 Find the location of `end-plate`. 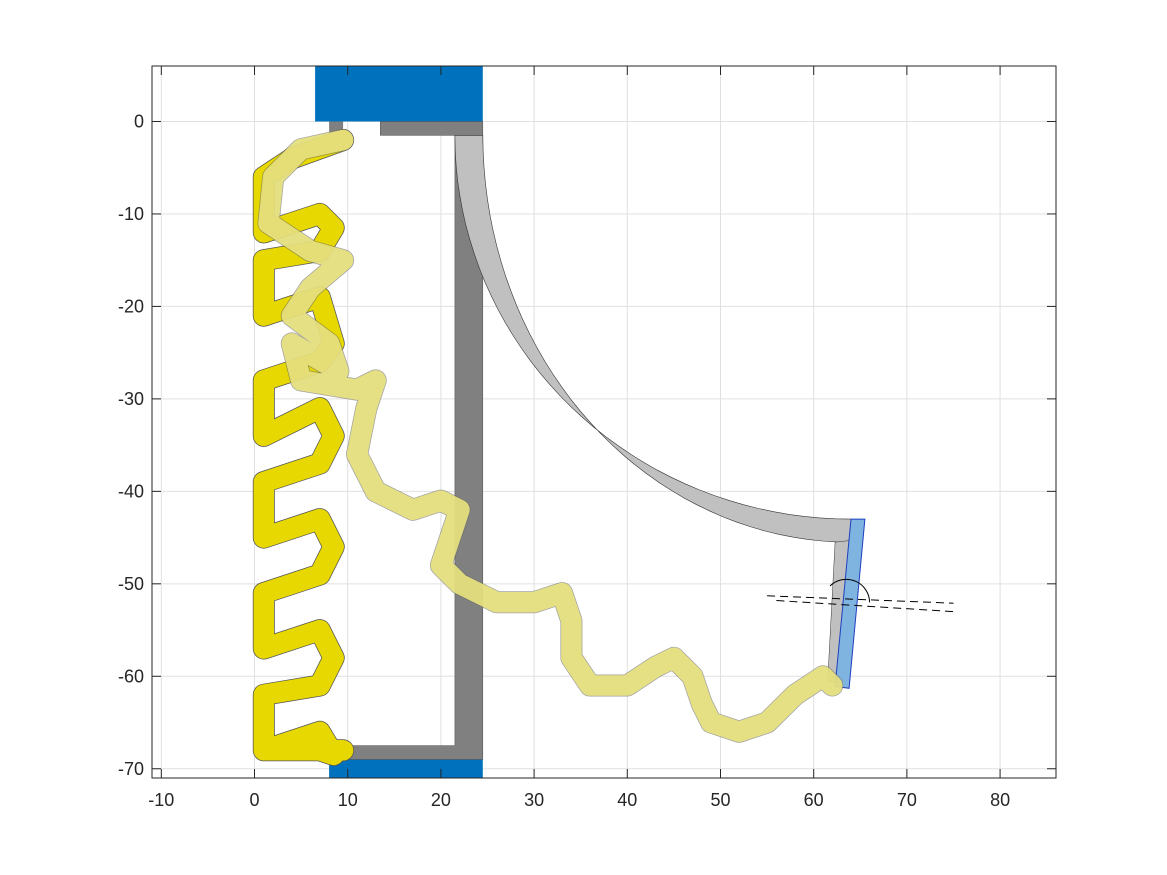

end-plate is located at coordinates (850, 603).